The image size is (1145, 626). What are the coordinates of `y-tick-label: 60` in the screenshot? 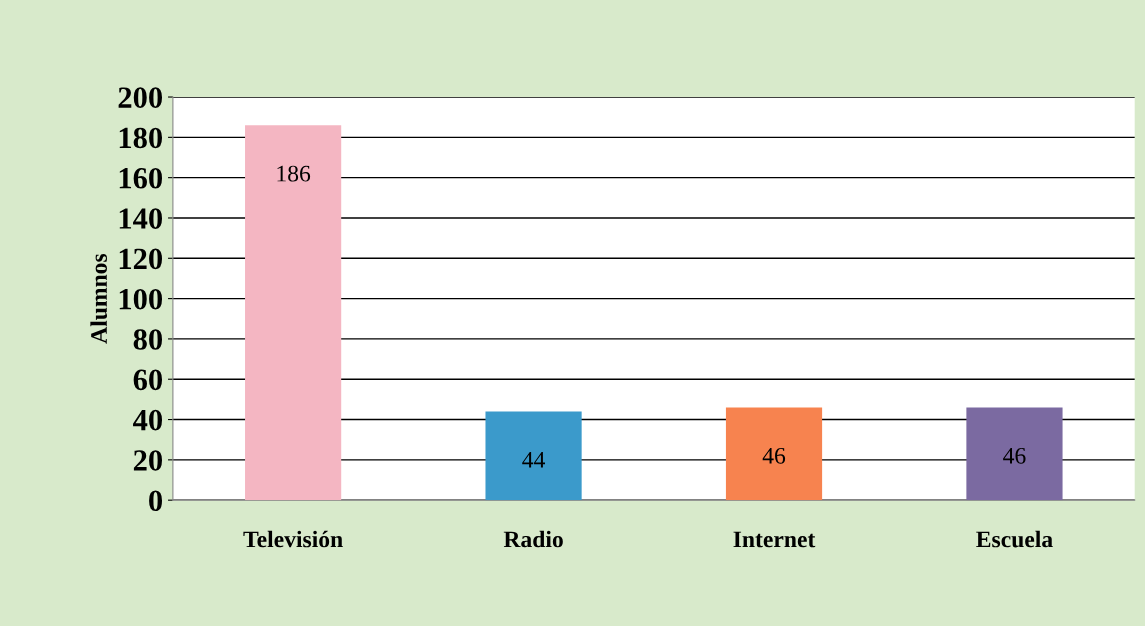 It's located at (148, 380).